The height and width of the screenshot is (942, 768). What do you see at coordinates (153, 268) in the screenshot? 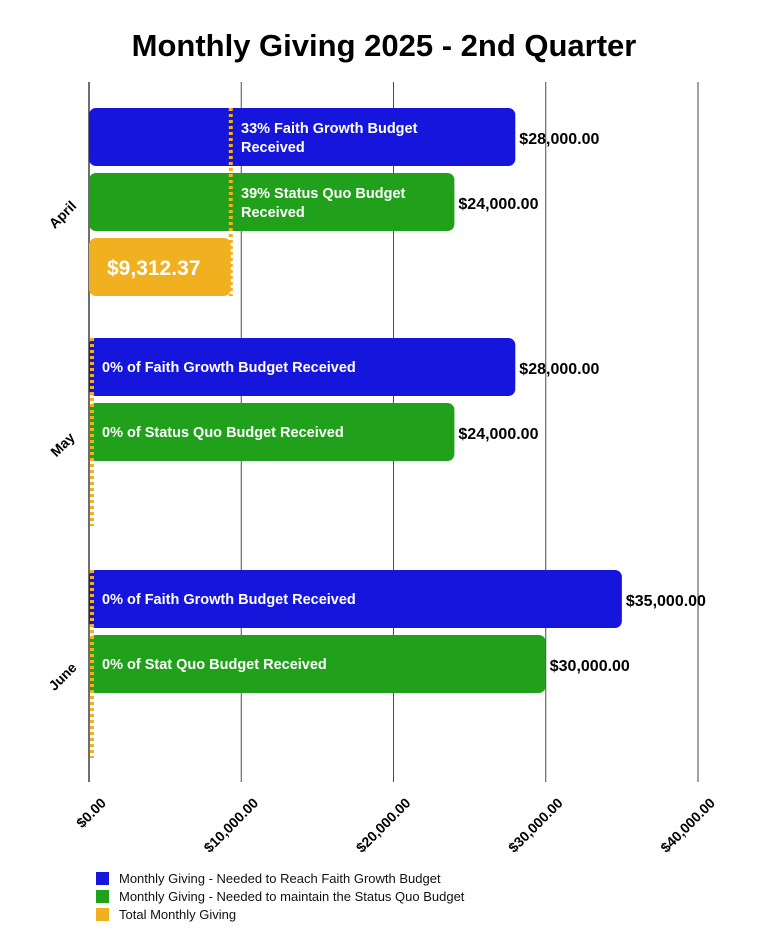
I see `bar-inner-value-label: $9,312.37` at bounding box center [153, 268].